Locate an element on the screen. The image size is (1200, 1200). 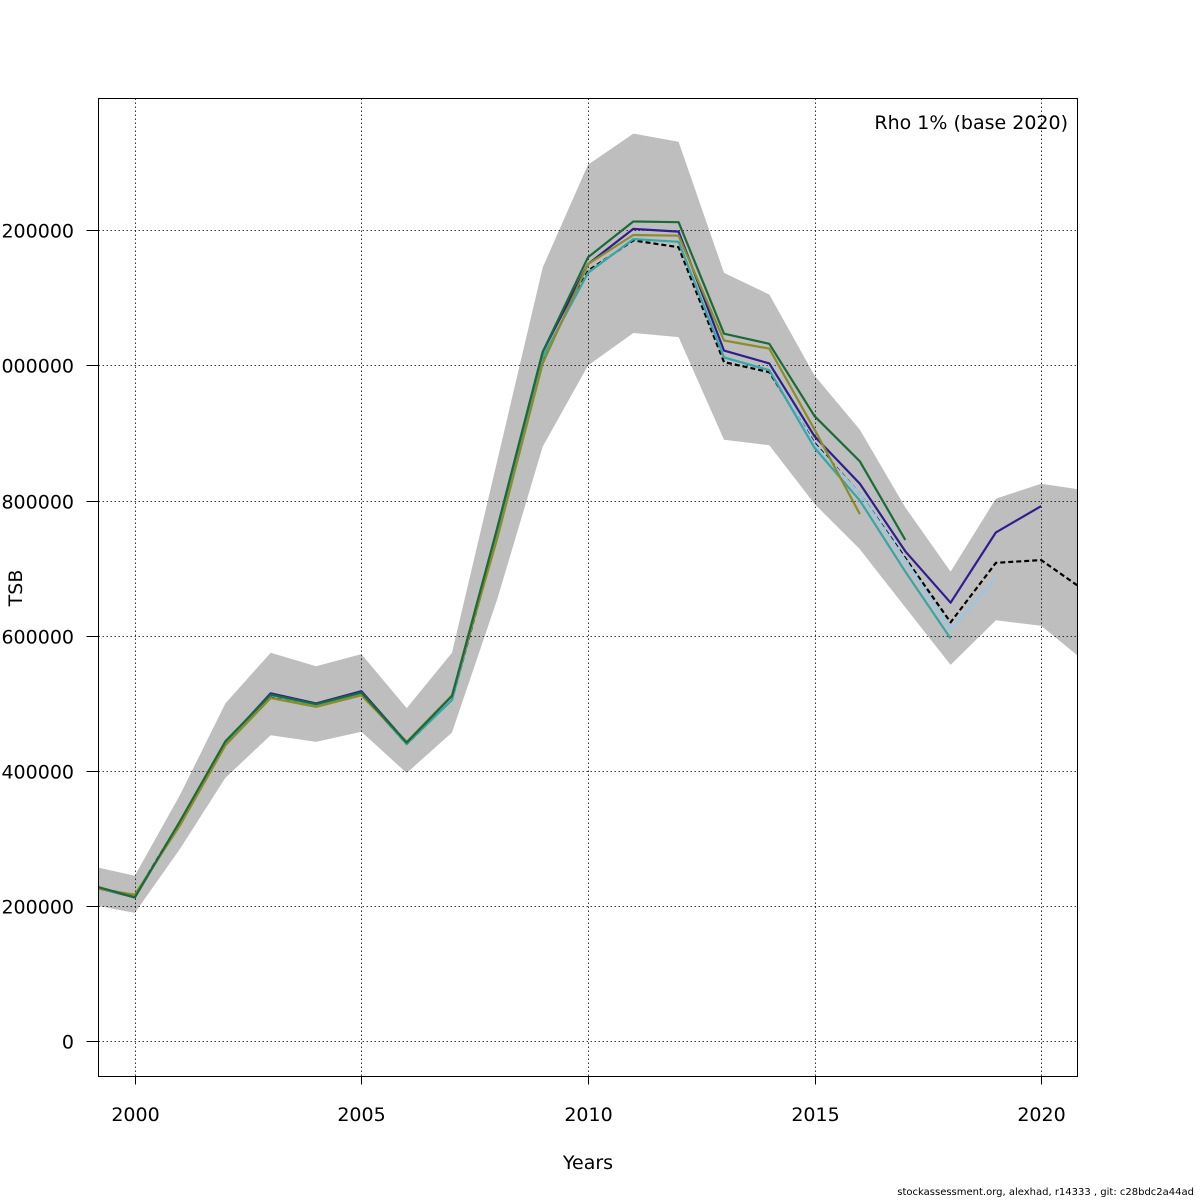
x-tick-label: 2020 is located at coordinates (1041, 1115).